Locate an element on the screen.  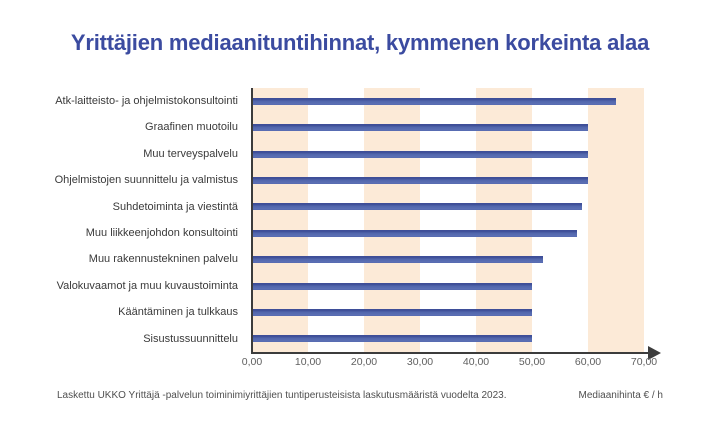
category-label: Muu rakennustekninen palvelu is located at coordinates (163, 259).